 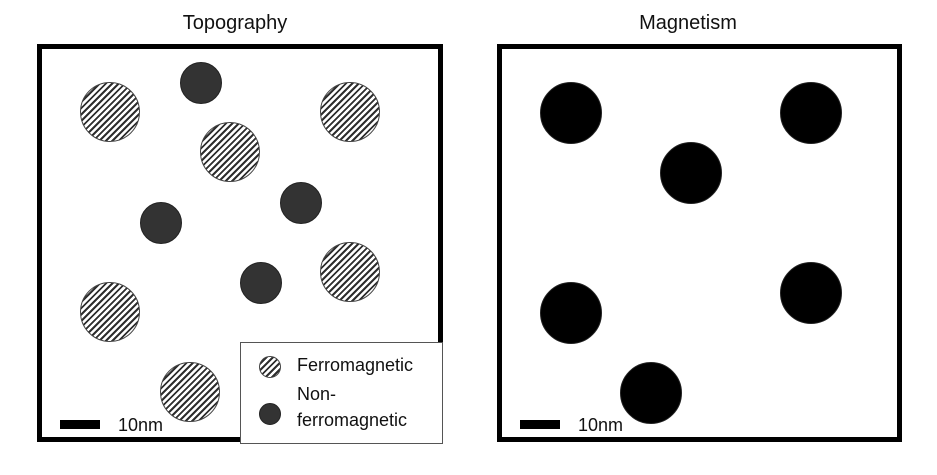 What do you see at coordinates (341, 393) in the screenshot?
I see `legend: Ferromagnetic Non- ferromagnetic` at bounding box center [341, 393].